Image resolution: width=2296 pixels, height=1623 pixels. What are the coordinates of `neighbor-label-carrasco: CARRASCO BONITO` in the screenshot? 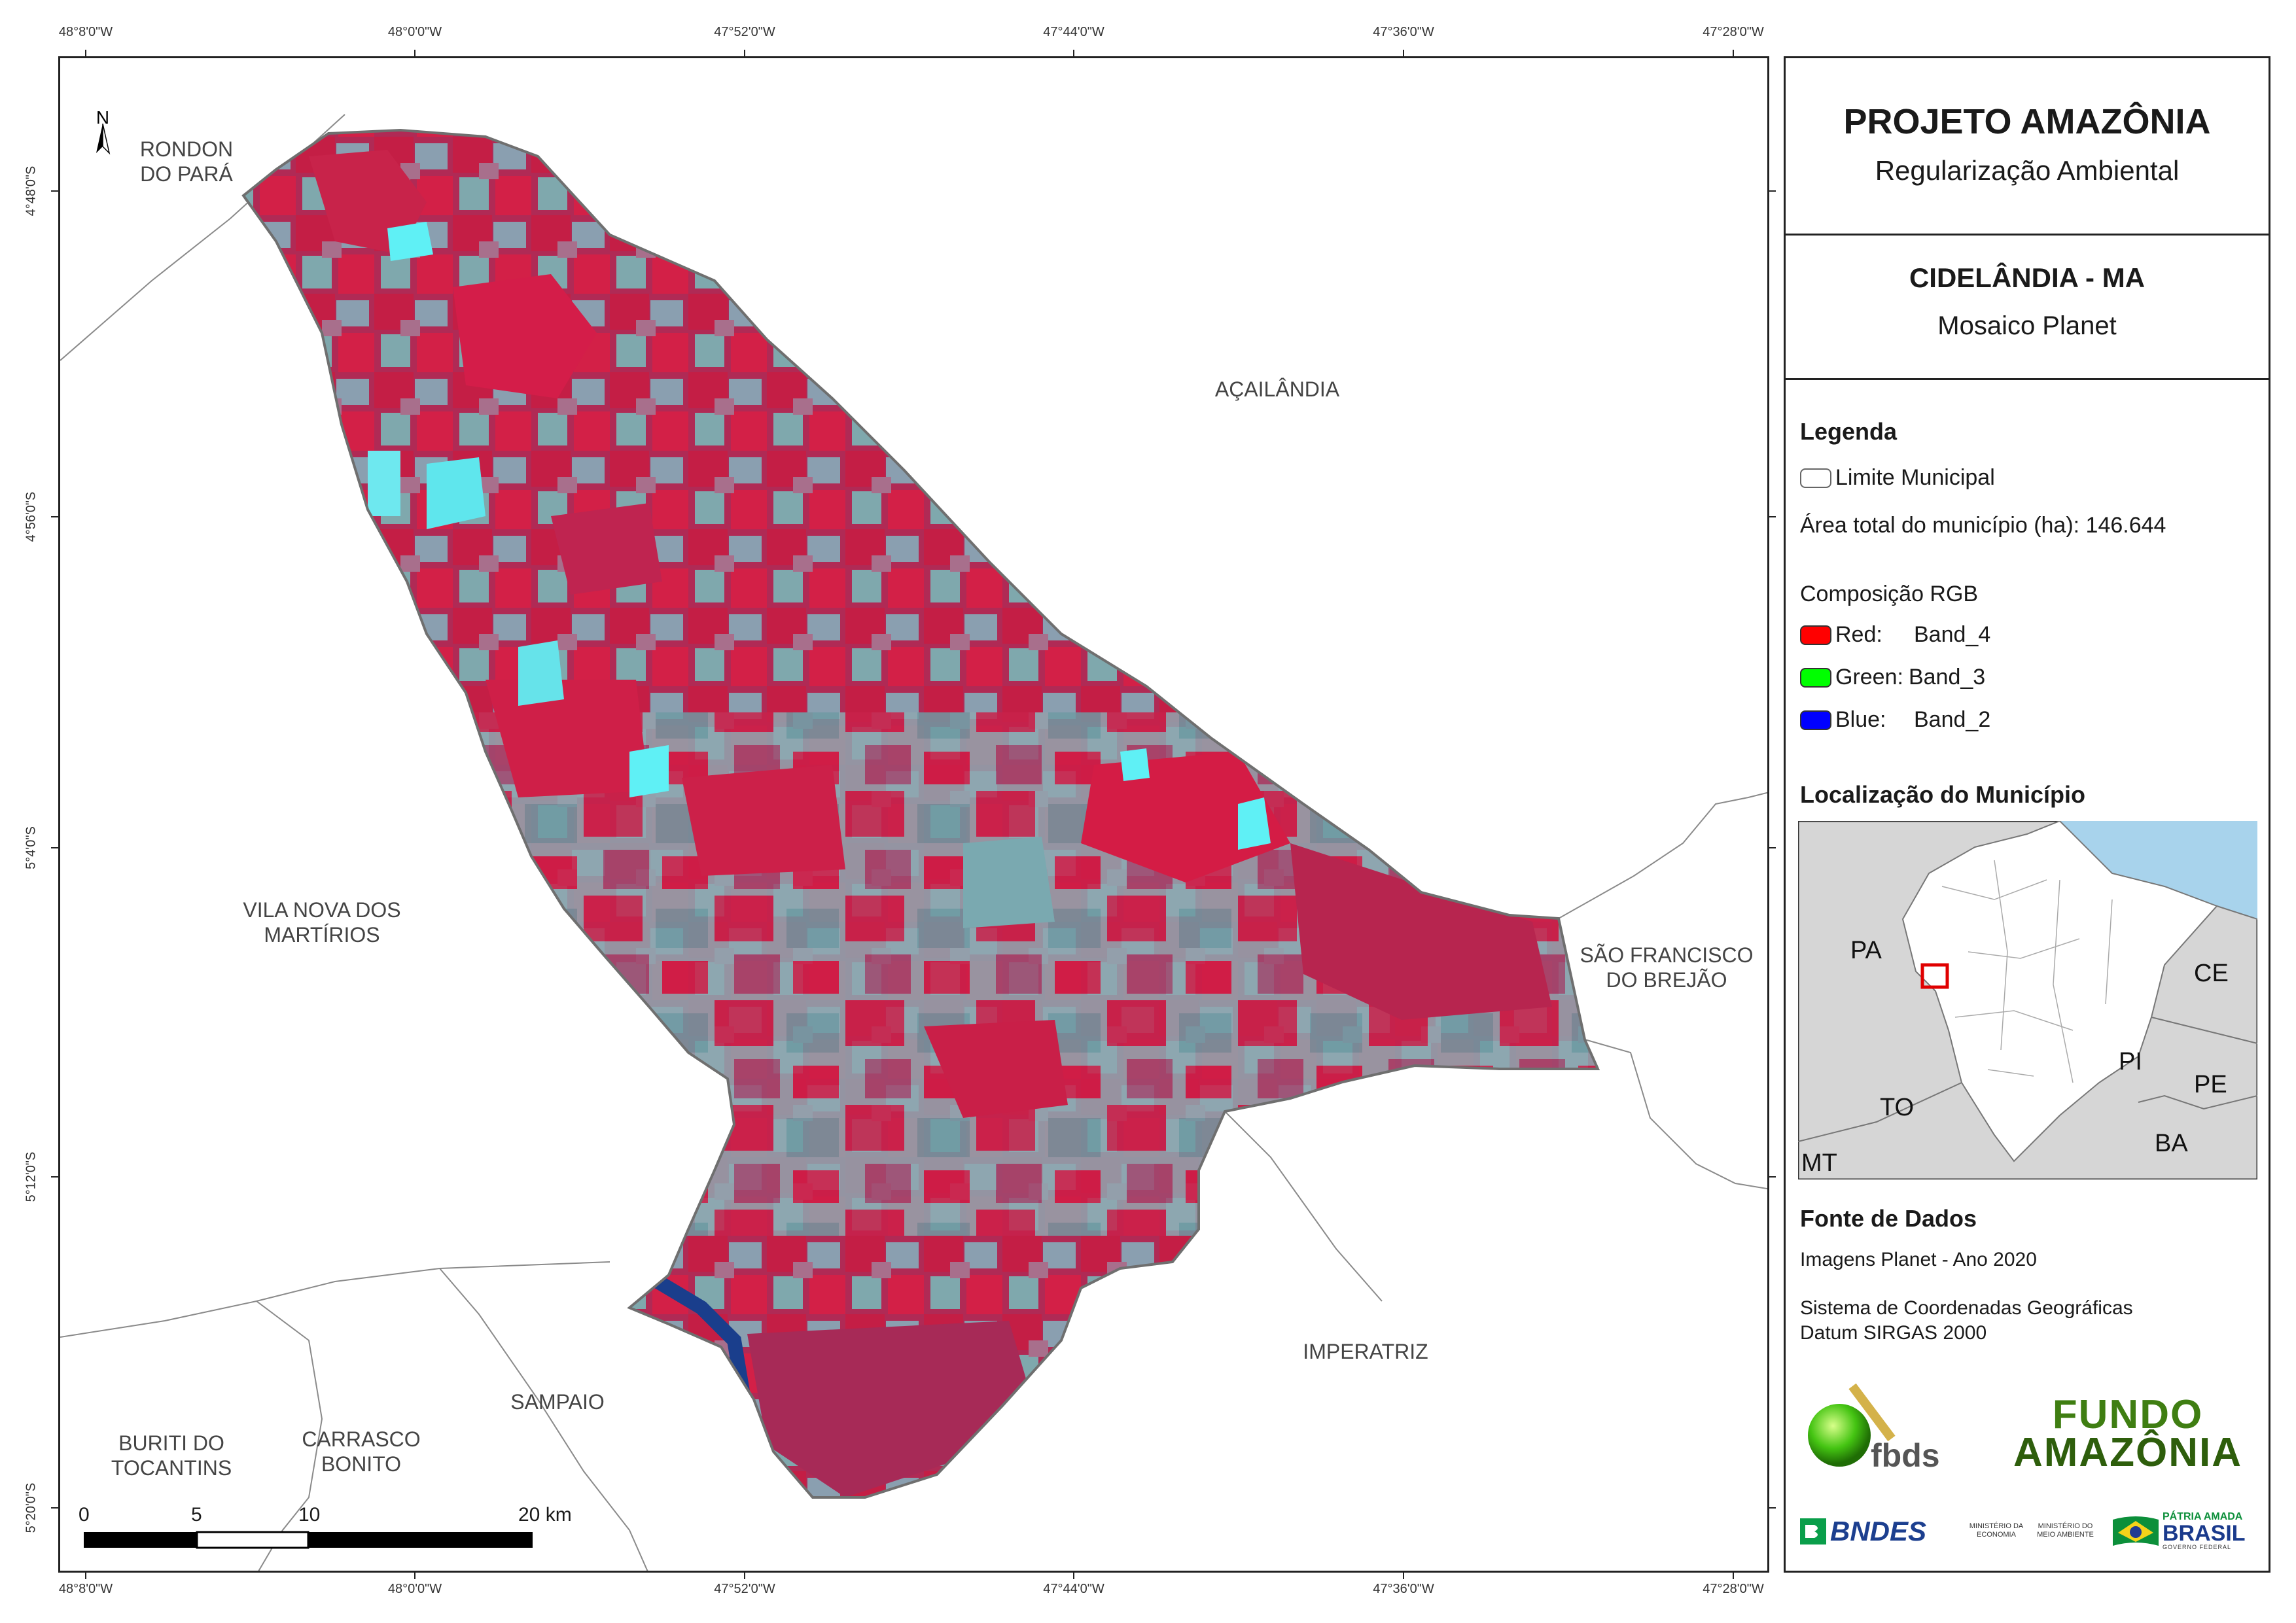 It's located at (361, 1452).